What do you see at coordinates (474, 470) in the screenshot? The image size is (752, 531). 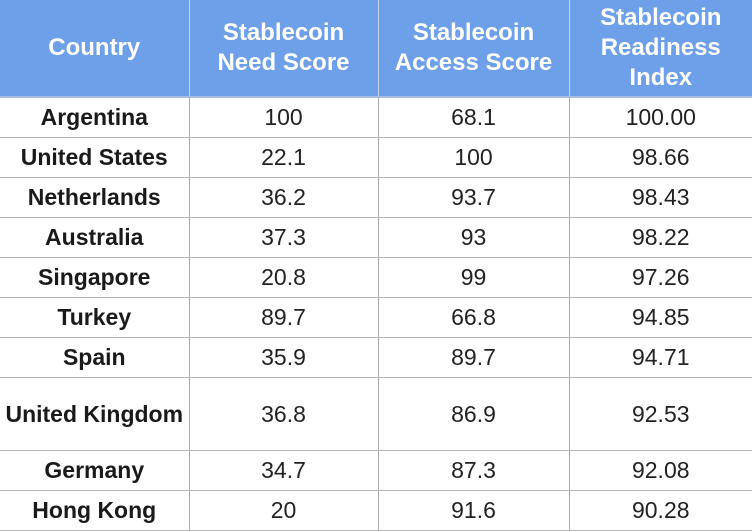 I see `access-score-cell: 87.3` at bounding box center [474, 470].